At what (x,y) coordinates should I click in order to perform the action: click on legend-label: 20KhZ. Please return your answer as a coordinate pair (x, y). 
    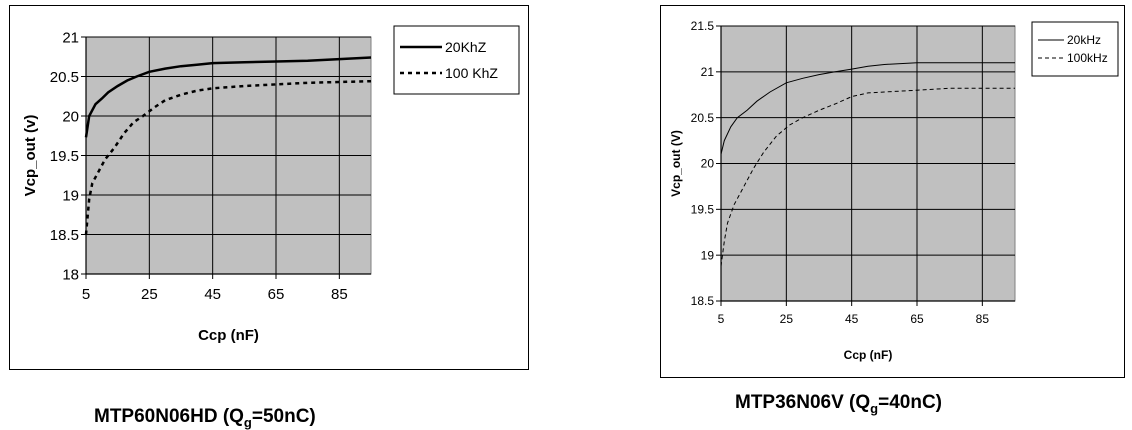
    Looking at the image, I should click on (466, 47).